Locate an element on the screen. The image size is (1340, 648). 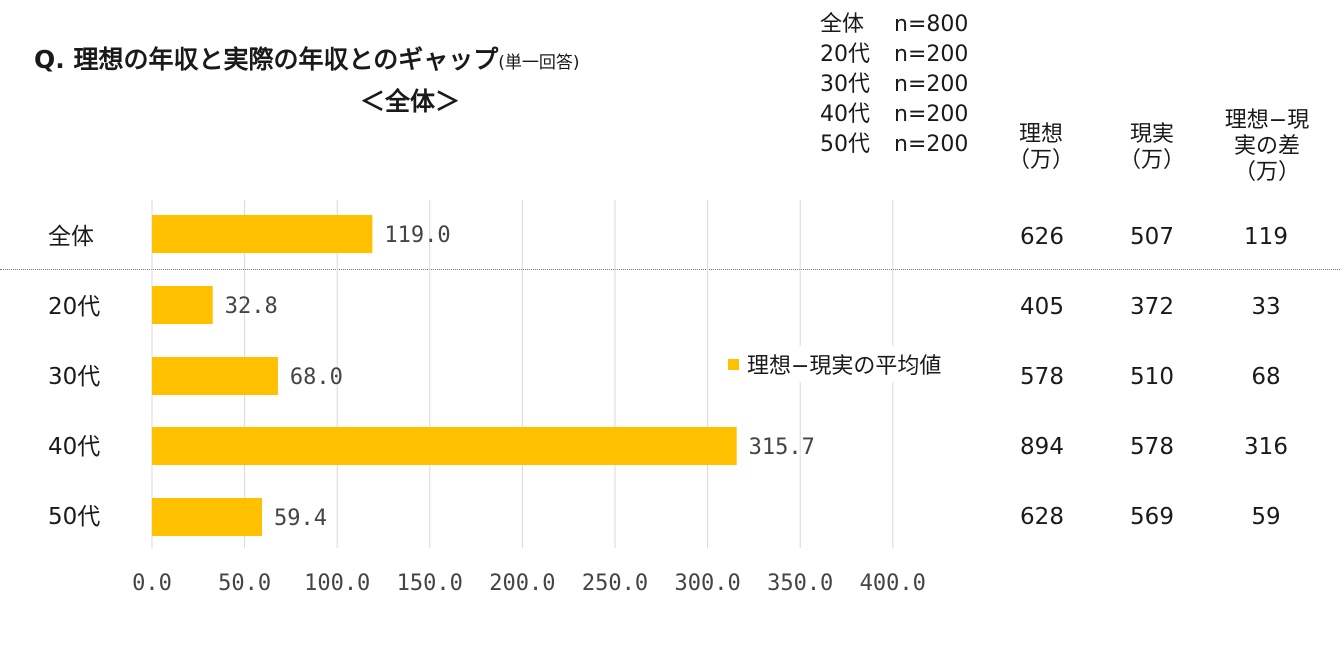
header-actual-unit: （万） is located at coordinates (1151, 160).